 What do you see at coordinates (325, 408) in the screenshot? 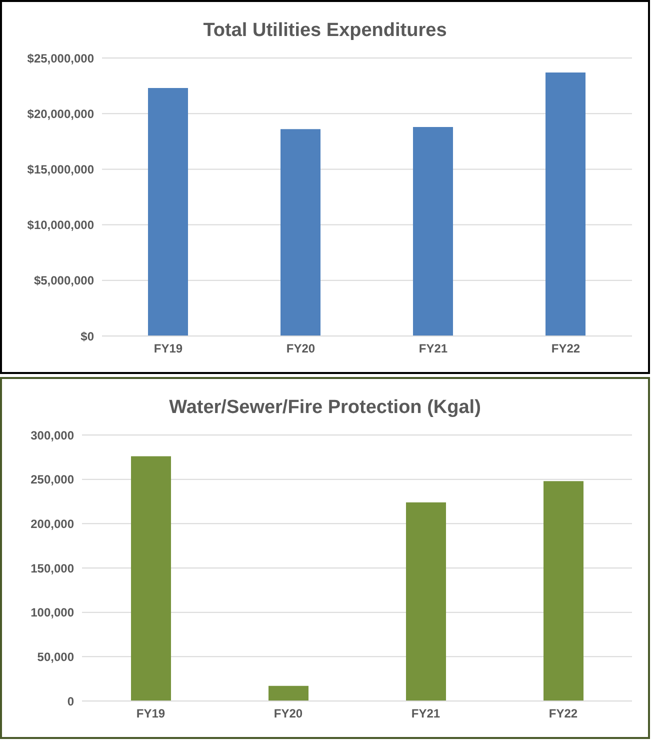
I see `chart-title: Water/Sewer/Fire Protection (Kgal)` at bounding box center [325, 408].